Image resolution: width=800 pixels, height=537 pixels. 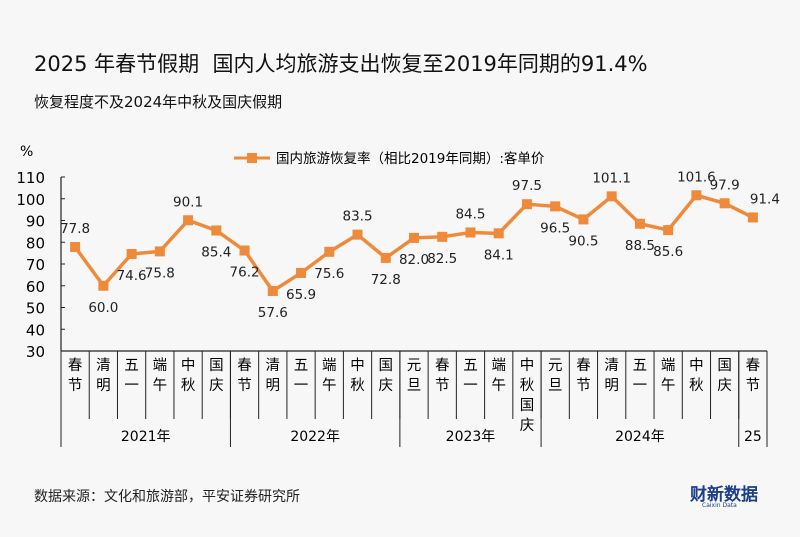 I want to click on data-label: 57.6, so click(x=273, y=313).